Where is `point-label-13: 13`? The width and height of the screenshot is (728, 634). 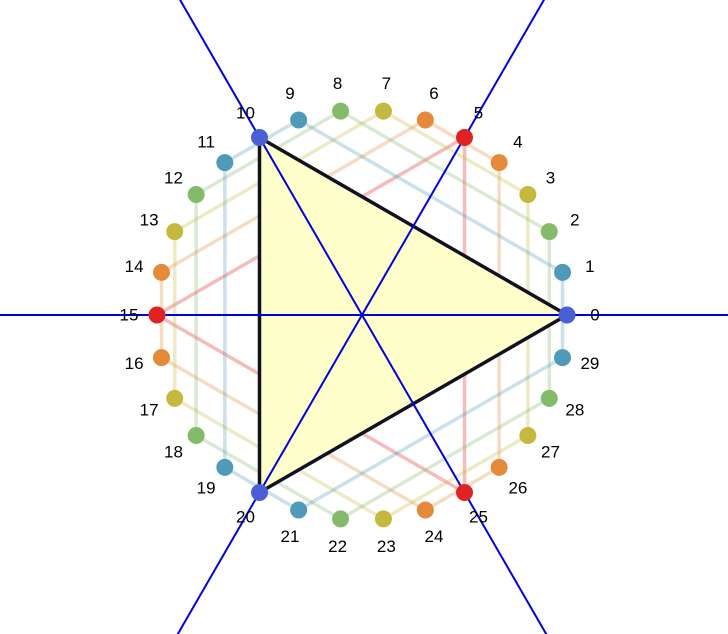
point-label-13: 13 is located at coordinates (149, 220).